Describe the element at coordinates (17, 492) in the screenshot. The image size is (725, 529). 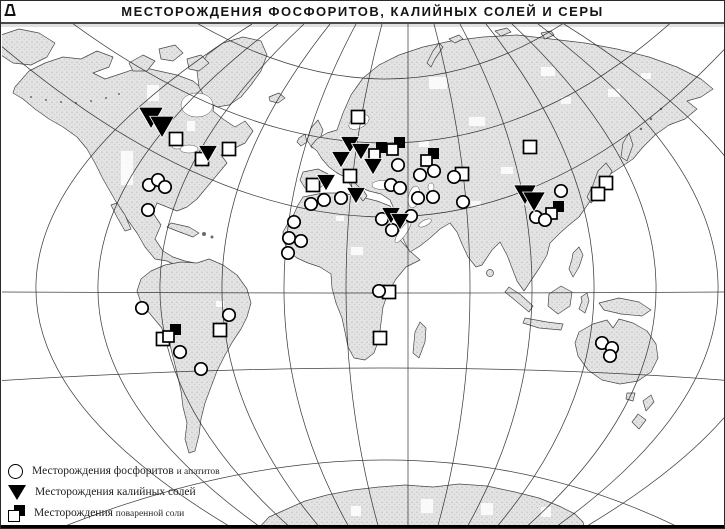
I see `potash-triangle-icon` at that location.